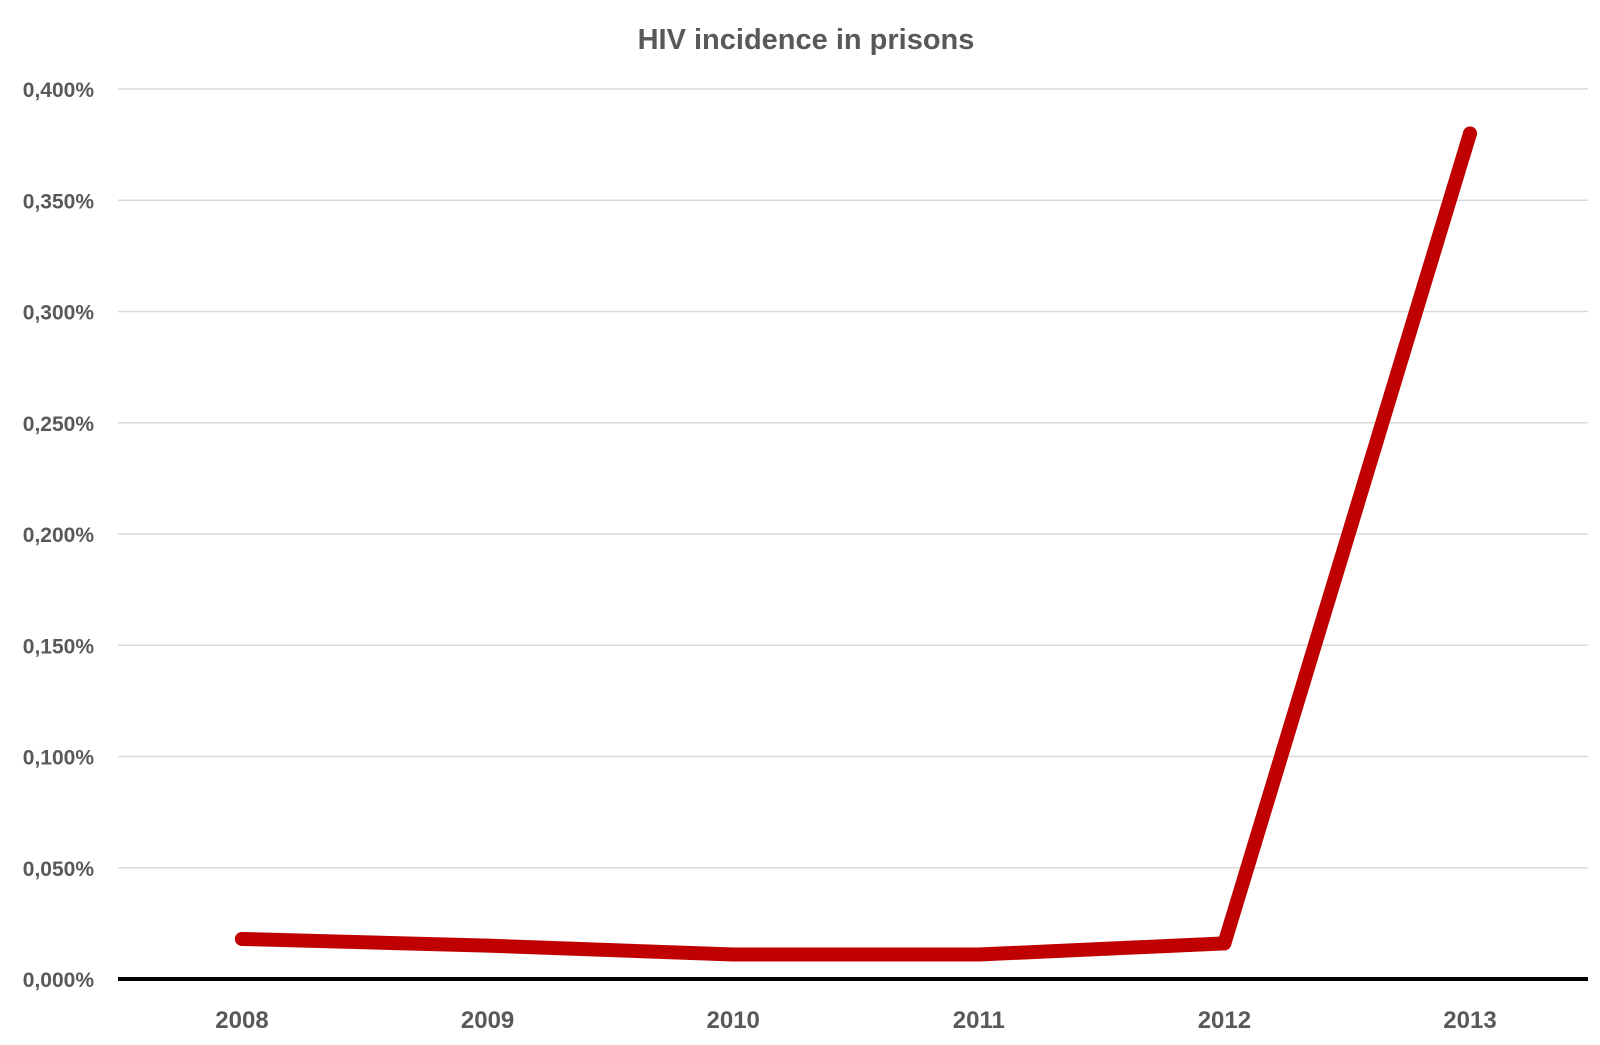 This screenshot has height=1045, width=1600. I want to click on y-tick-label: 0,200%, so click(59, 535).